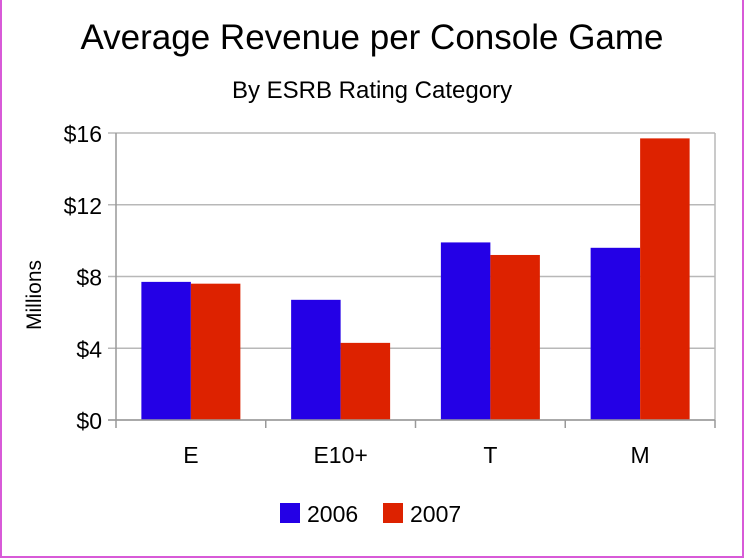 This screenshot has height=558, width=744. I want to click on bar-2007-t, so click(515, 337).